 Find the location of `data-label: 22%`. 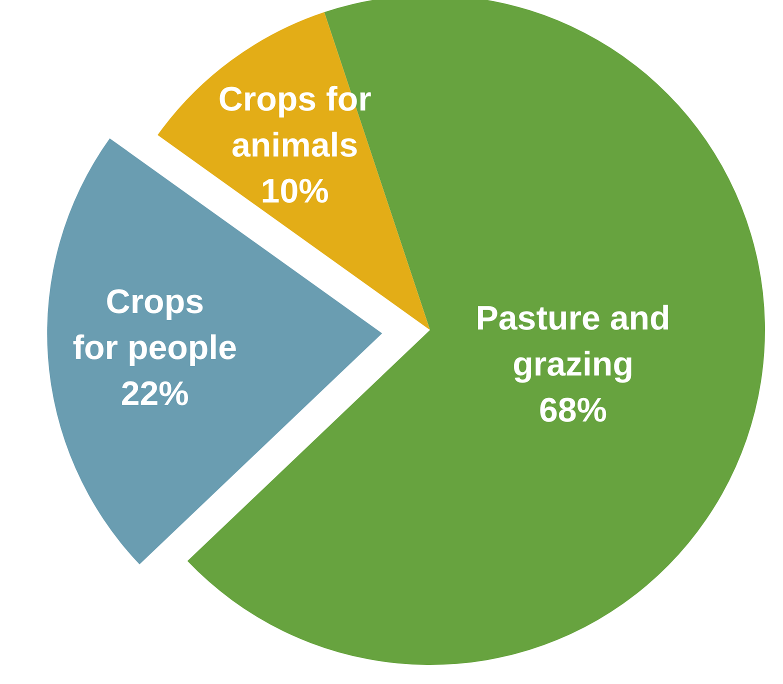

data-label: 22% is located at coordinates (154, 394).